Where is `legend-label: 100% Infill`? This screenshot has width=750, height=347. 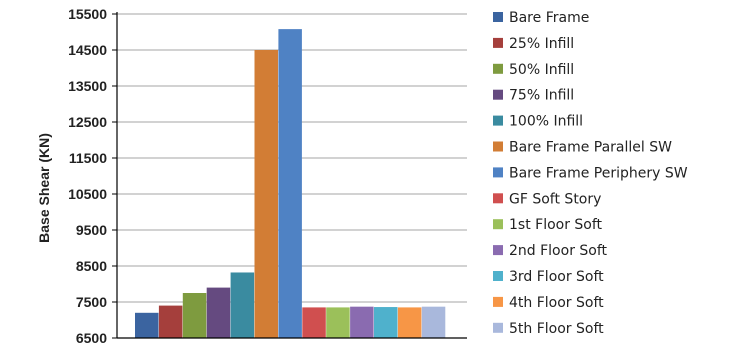 legend-label: 100% Infill is located at coordinates (546, 122).